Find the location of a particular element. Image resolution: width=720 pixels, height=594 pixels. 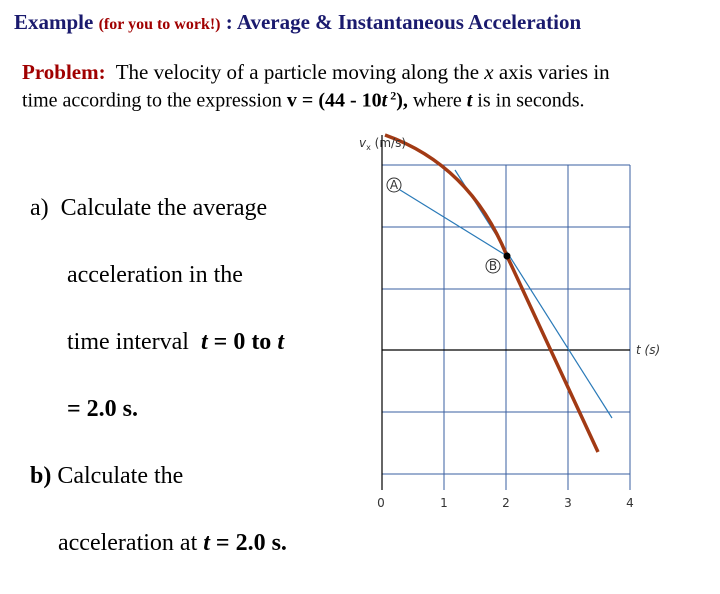

x-tick-label: 2 is located at coordinates (506, 503).